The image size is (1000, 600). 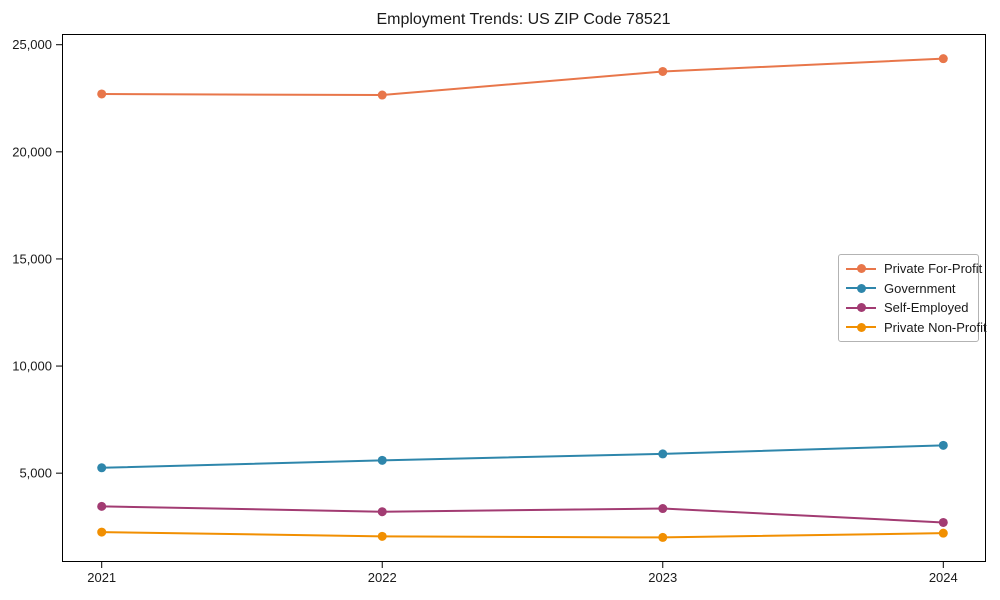 I want to click on x-tick-label: 2022, so click(x=382, y=577).